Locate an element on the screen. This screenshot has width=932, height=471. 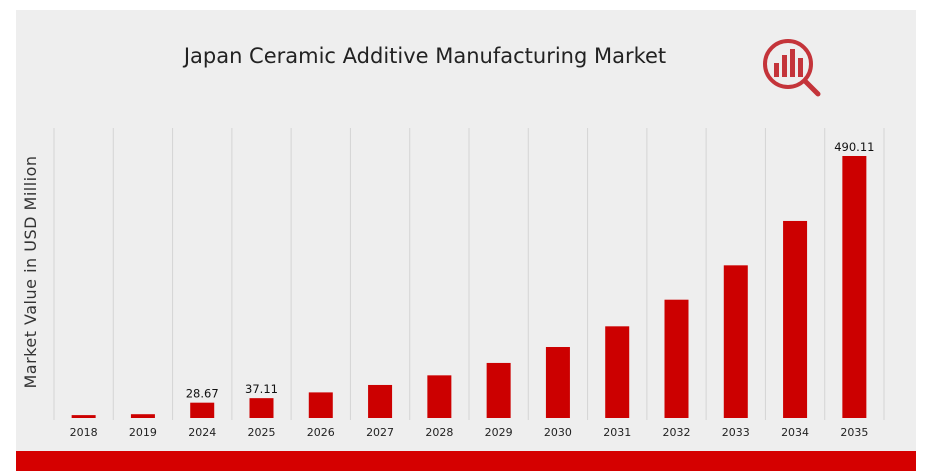
bar-2026 is located at coordinates (320, 405).